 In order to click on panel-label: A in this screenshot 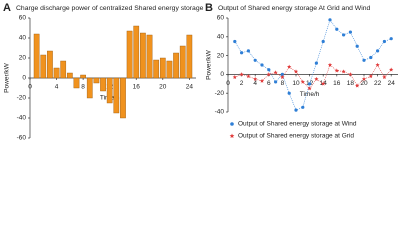, I will do `click(7, 8)`.